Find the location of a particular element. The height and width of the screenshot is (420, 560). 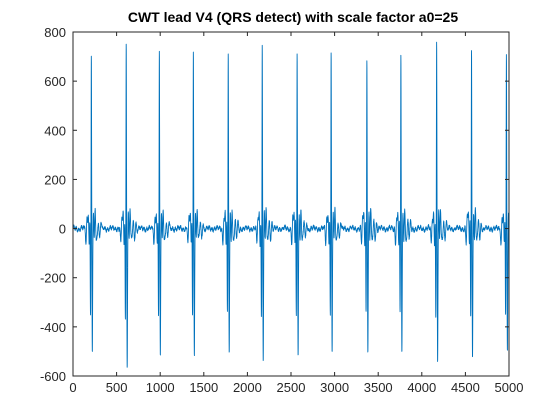

x-tick-label: 2500 is located at coordinates (291, 387).